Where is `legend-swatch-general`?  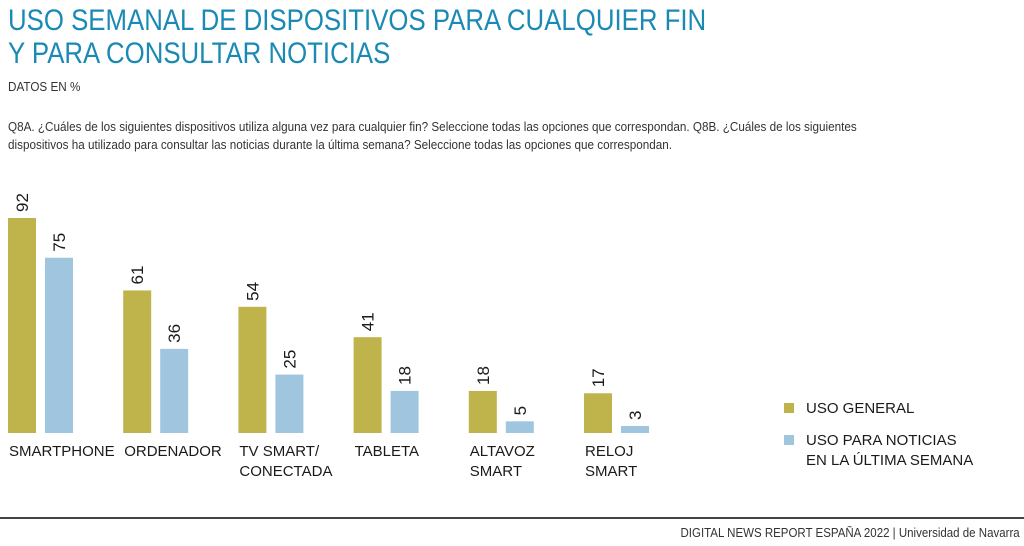 legend-swatch-general is located at coordinates (789, 408).